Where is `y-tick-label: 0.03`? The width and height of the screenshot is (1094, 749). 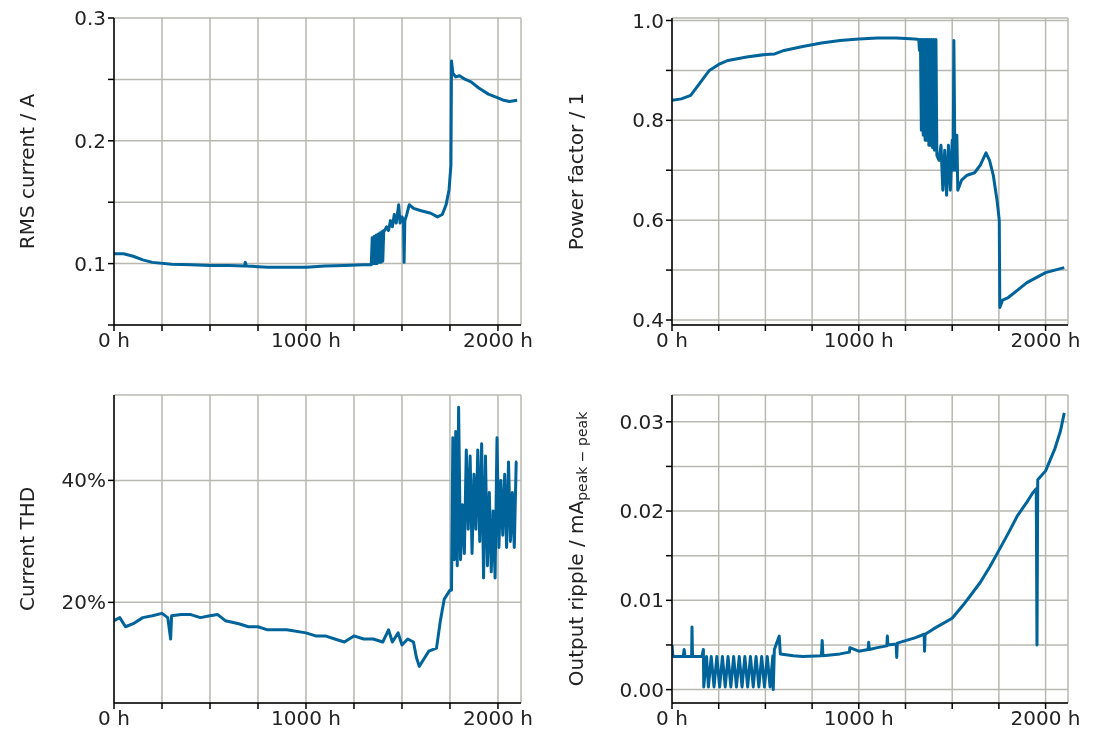
y-tick-label: 0.03 is located at coordinates (641, 421).